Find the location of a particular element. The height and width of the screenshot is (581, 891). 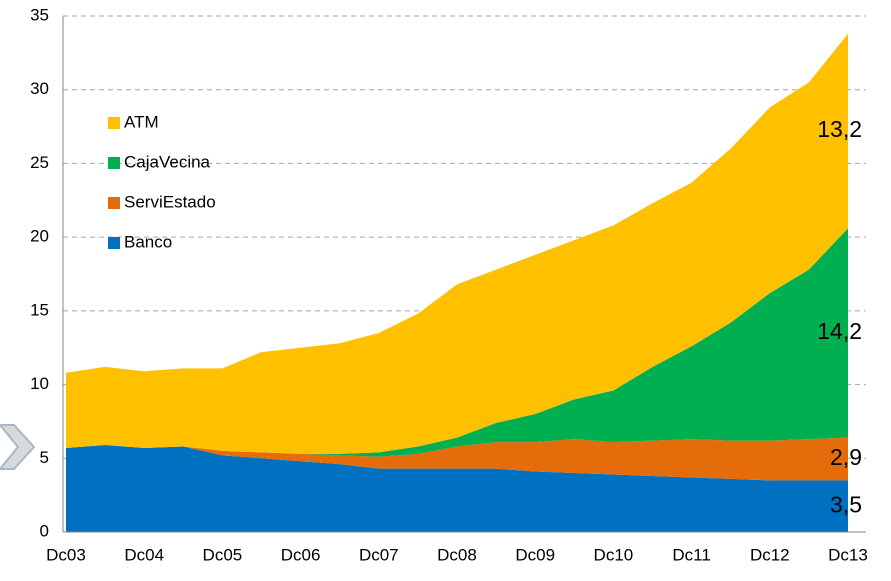

value-label: 14,2 is located at coordinates (839, 331).